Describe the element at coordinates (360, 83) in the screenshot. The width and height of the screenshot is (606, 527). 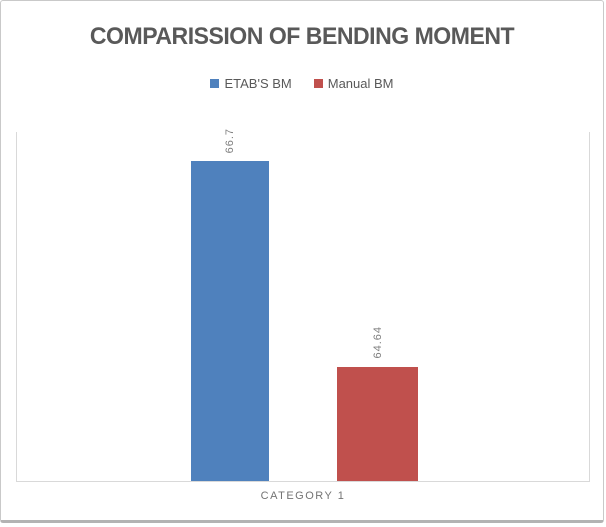
I see `legend-label: Manual BM` at that location.